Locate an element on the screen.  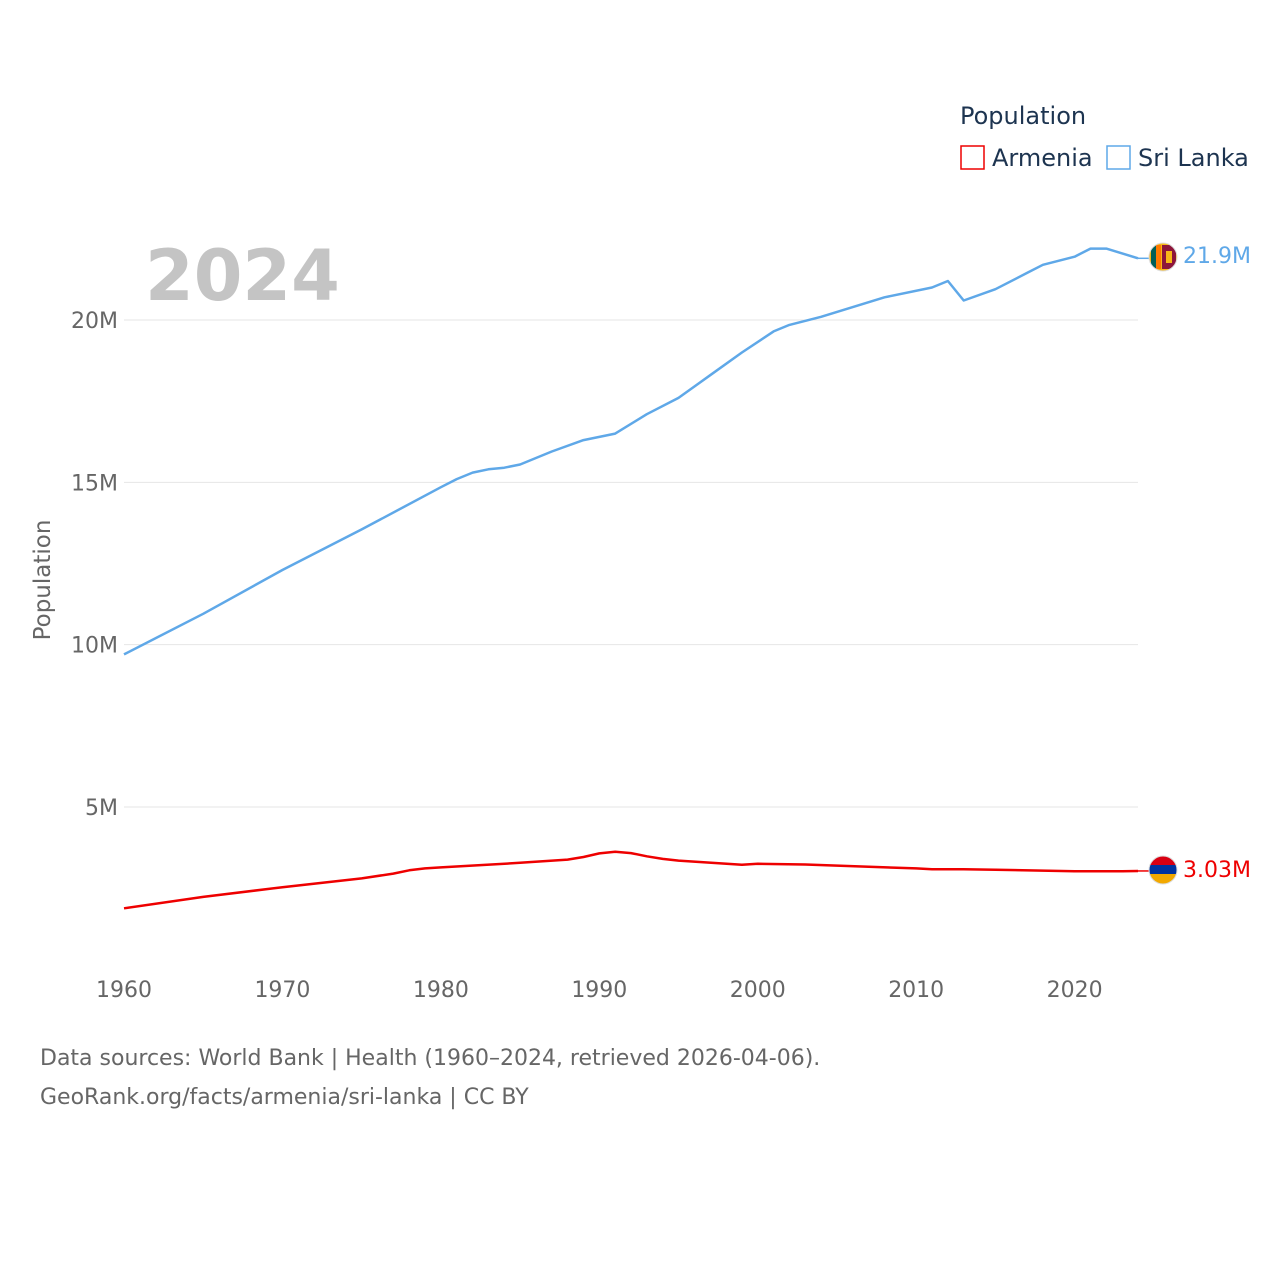
x-tick-labels: 1960 1970 1980 1990 2000 2010 2020 is located at coordinates (599, 990).